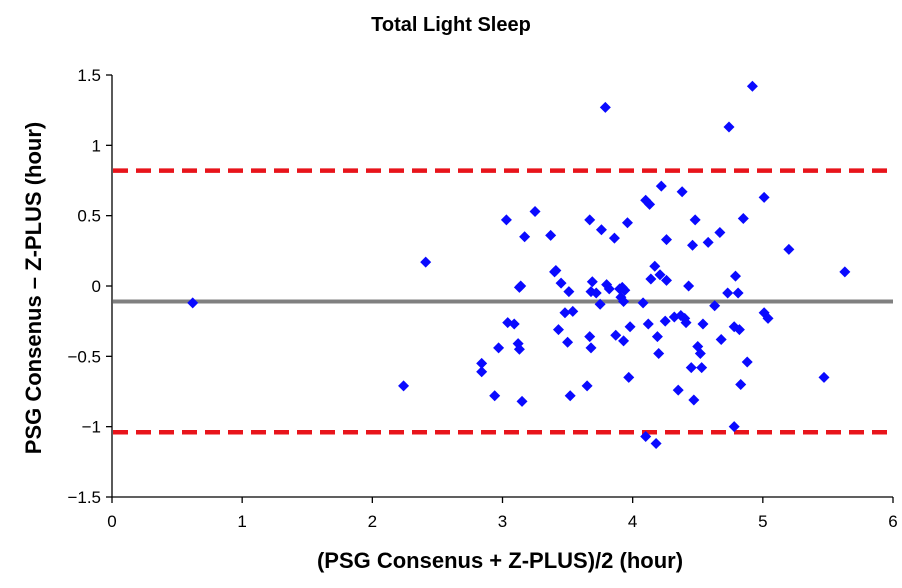 This screenshot has width=902, height=588. I want to click on x-tick-label: 2, so click(372, 521).